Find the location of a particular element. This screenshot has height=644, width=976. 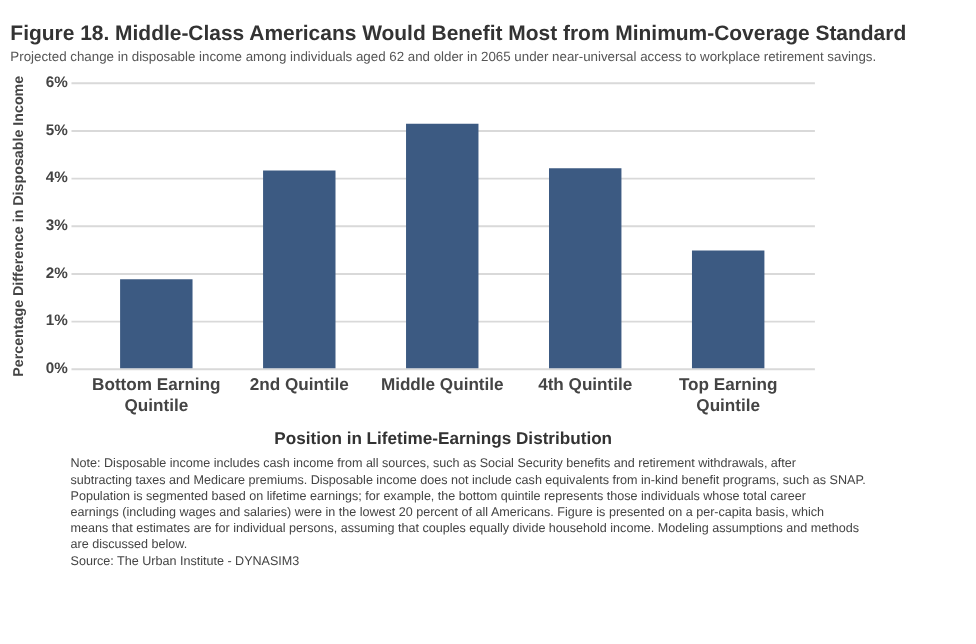

x-axis-title: Position in Lifetime-Earnings Distribution is located at coordinates (443, 437).